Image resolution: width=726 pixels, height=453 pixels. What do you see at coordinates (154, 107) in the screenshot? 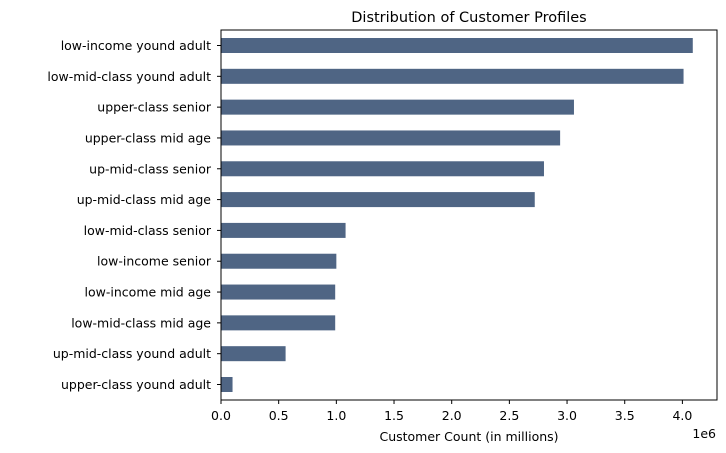
I see `y-tick-label-2: upper-class senior` at bounding box center [154, 107].